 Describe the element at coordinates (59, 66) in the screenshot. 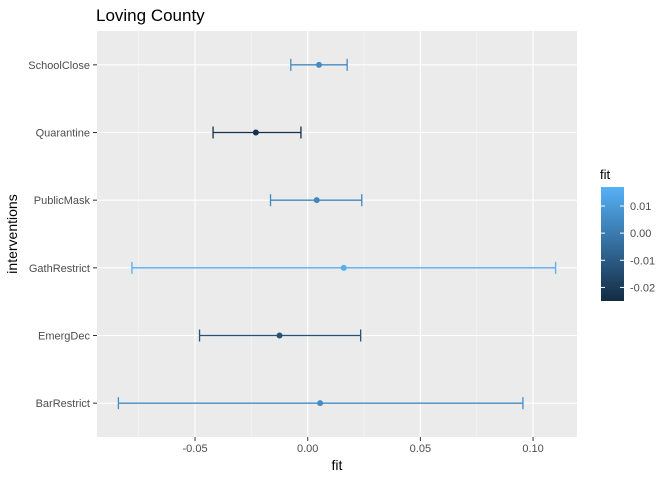

I see `y-tick-label: SchoolClose` at that location.